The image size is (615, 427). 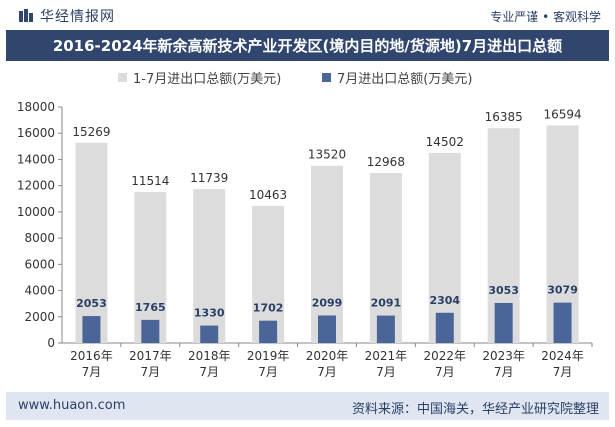 What do you see at coordinates (150, 364) in the screenshot?
I see `x-tick-label: 2017年 7月` at bounding box center [150, 364].